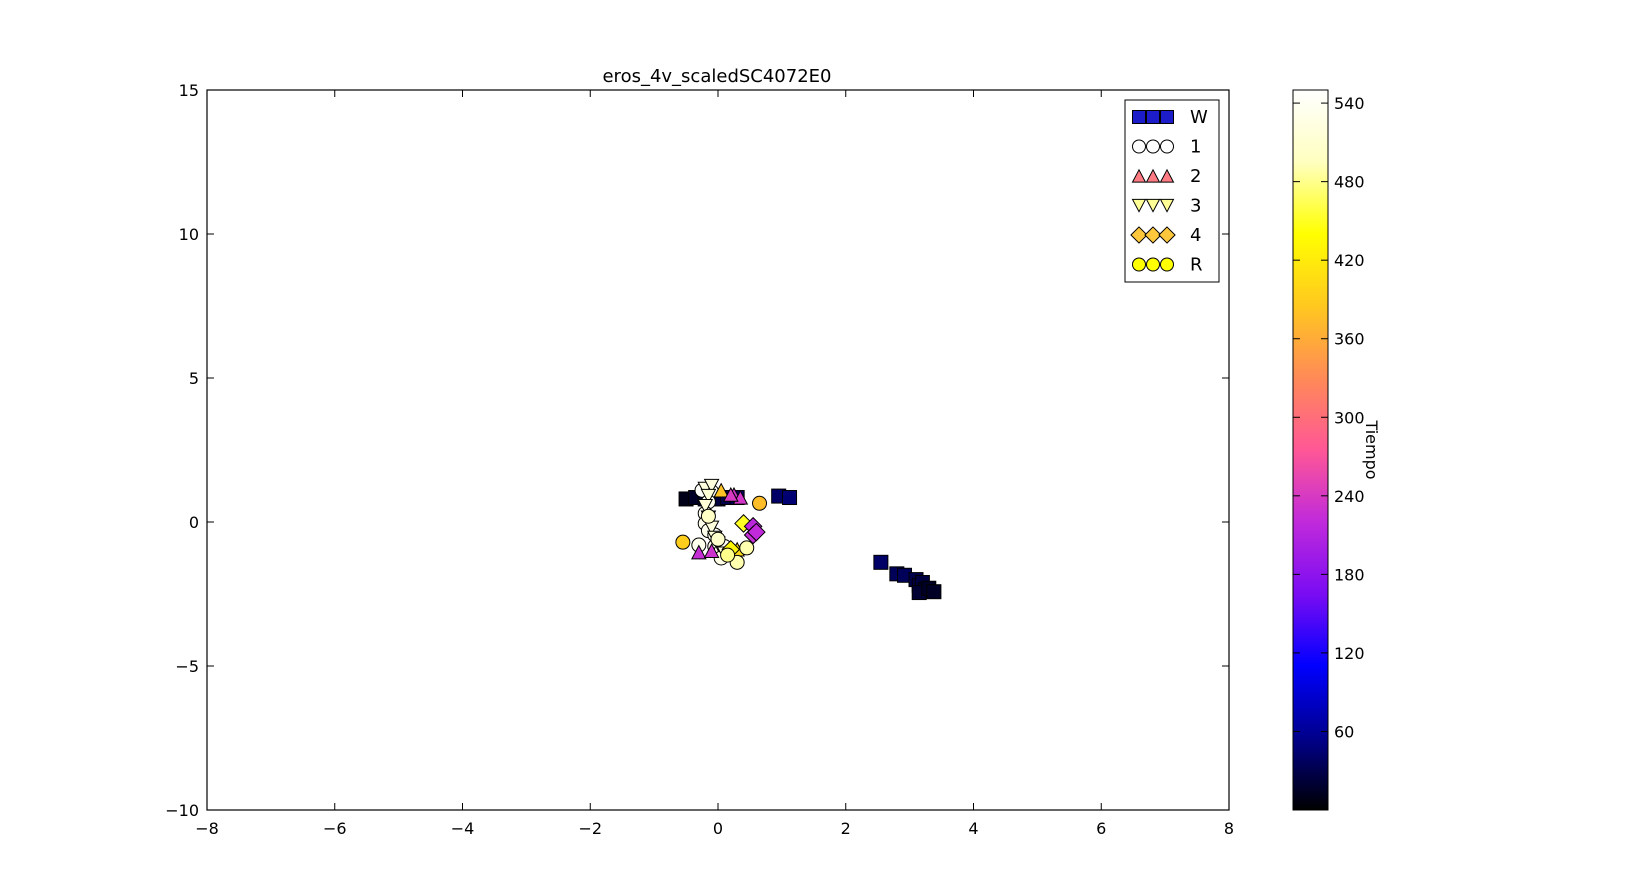 This screenshot has height=887, width=1626. I want to click on x-tick-label: 4, so click(973, 828).